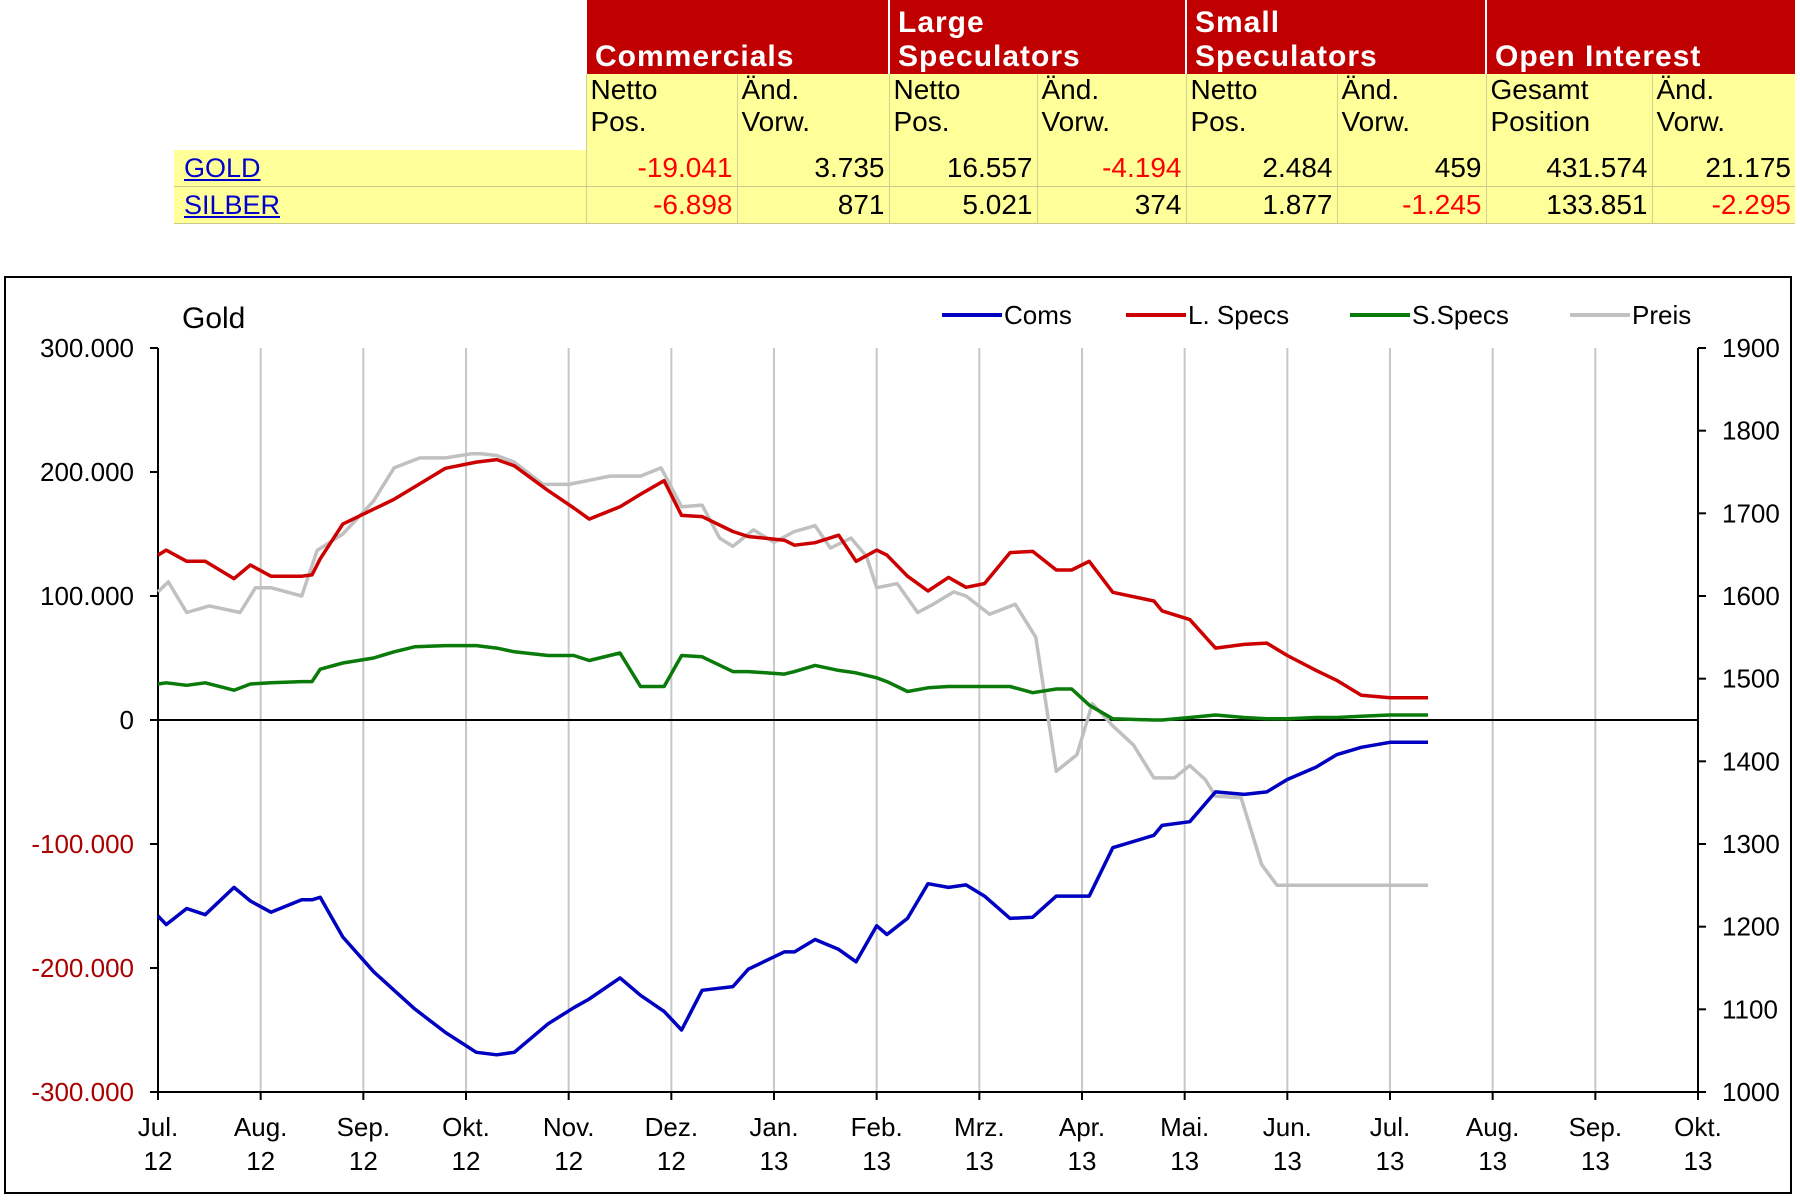 Image resolution: width=1800 pixels, height=1200 pixels. I want to click on y-left-tick-label: -200.000, so click(82, 968).